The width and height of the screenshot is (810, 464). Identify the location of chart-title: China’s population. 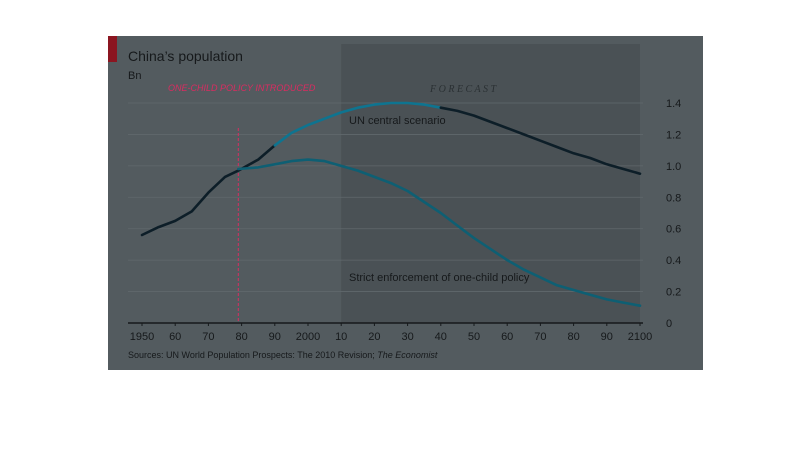
(185, 56).